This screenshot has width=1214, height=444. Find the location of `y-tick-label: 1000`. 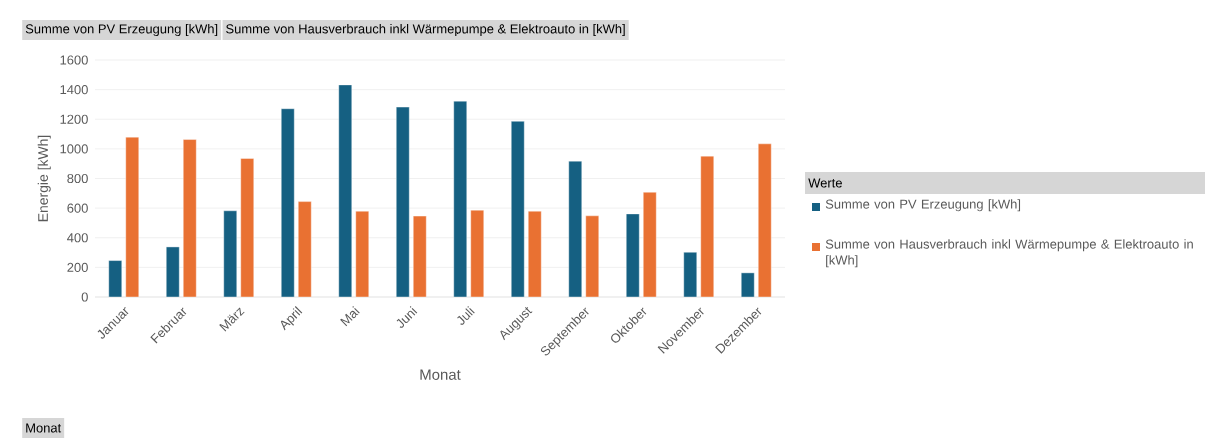

y-tick-label: 1000 is located at coordinates (74, 149).